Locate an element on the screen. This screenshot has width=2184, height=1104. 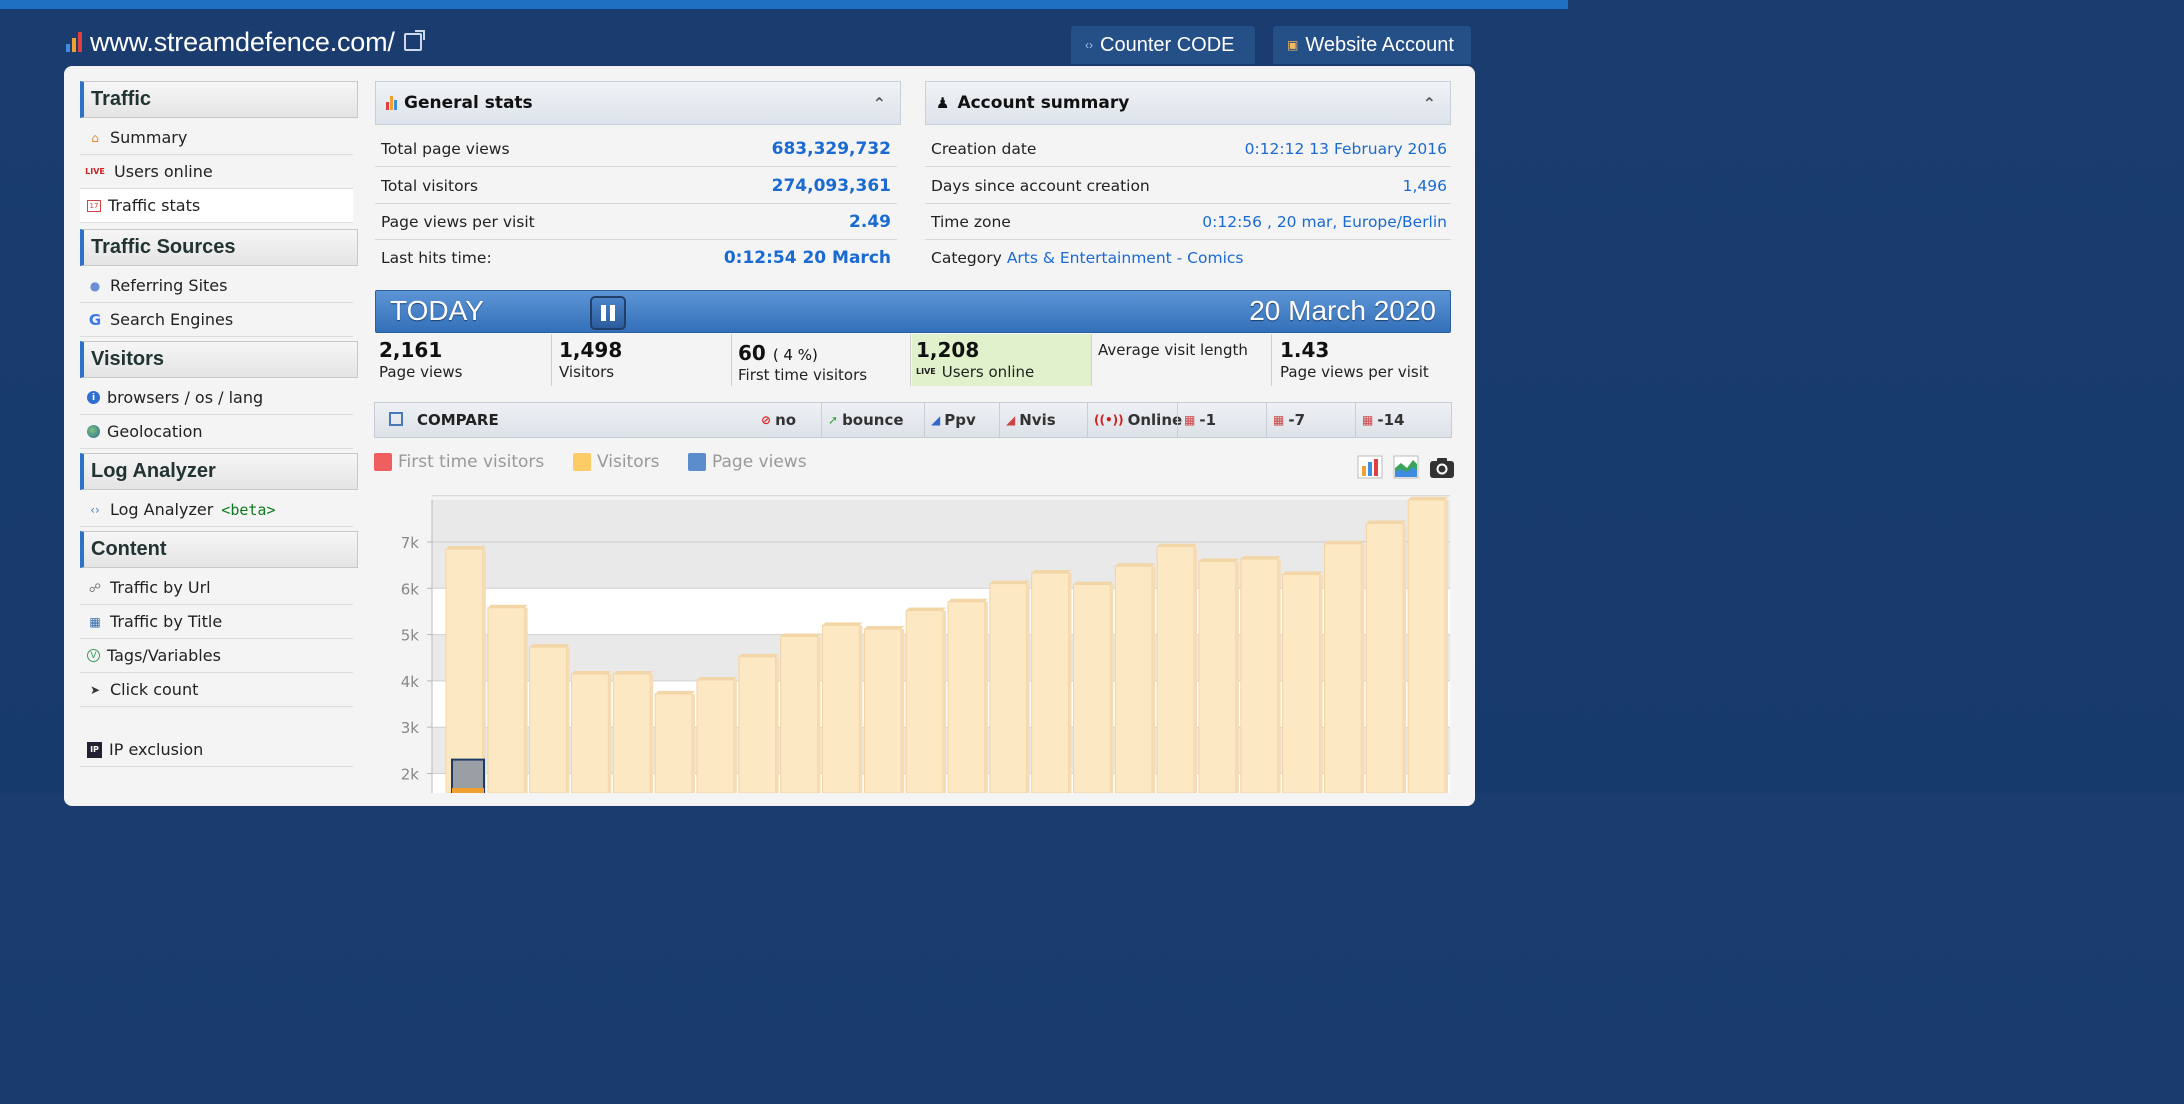
sidebar-item-log-analyzer: ‹› Log Analyzer <beta> is located at coordinates (216, 510).